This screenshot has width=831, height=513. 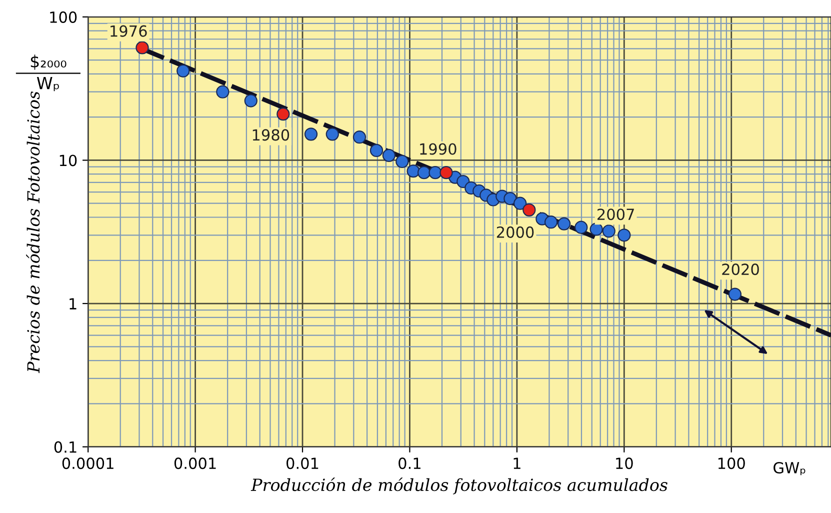 I want to click on annotation: 2020, so click(x=740, y=270).